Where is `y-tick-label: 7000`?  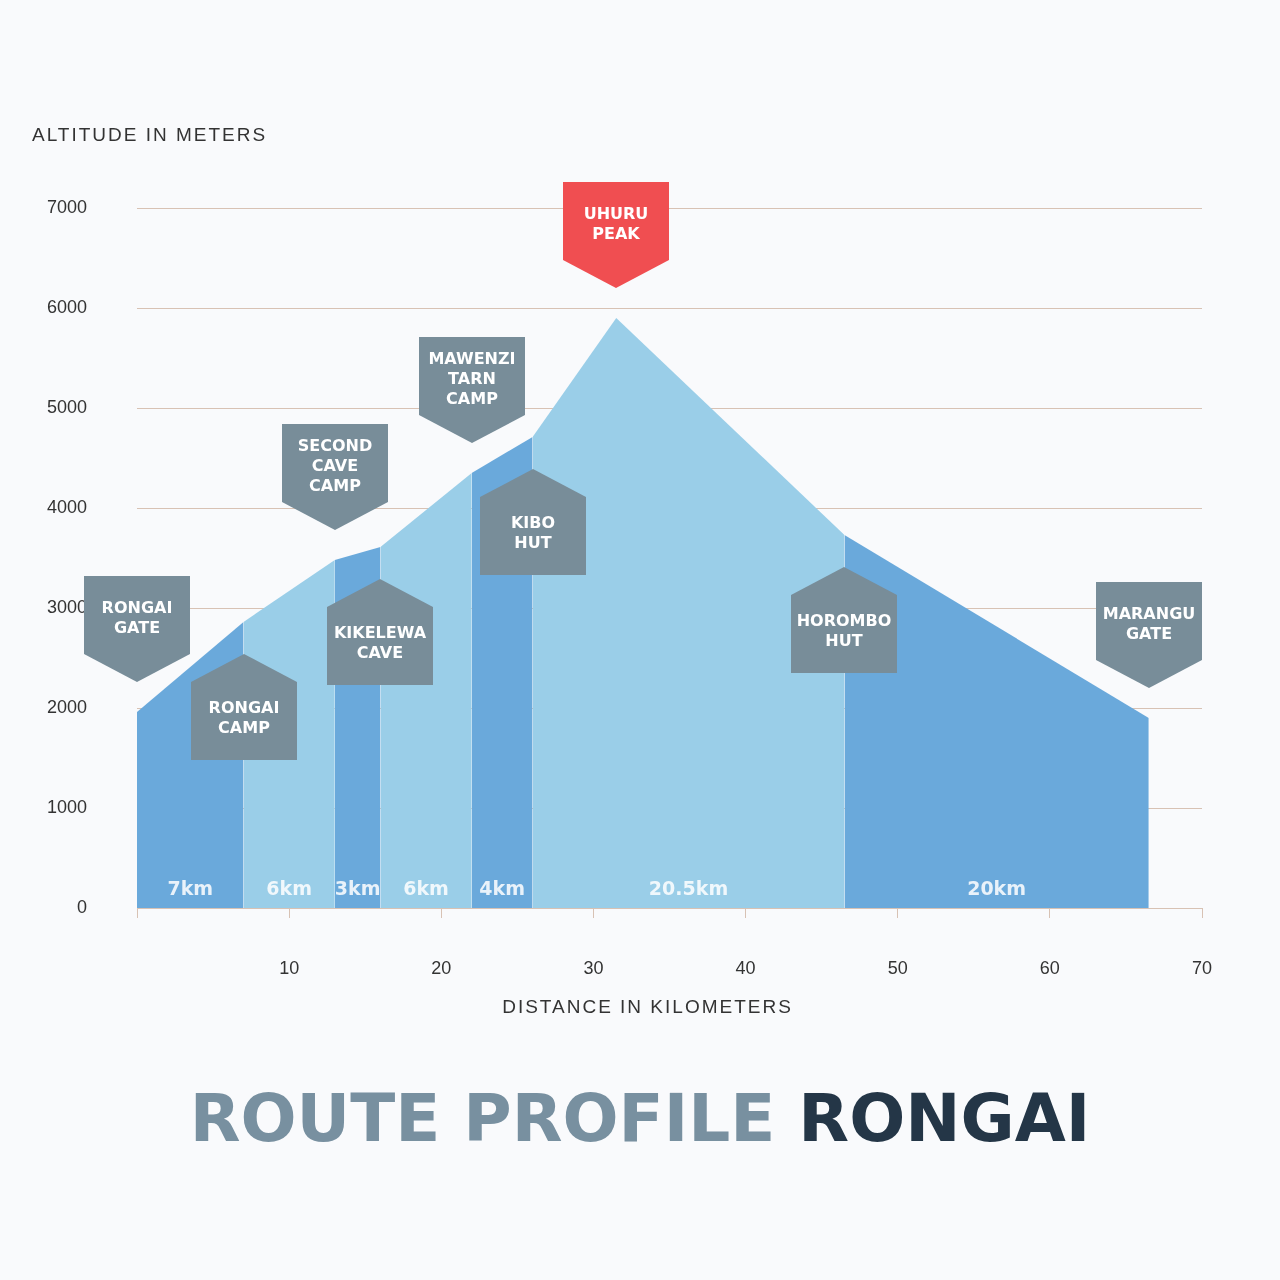 y-tick-label: 7000 is located at coordinates (66, 206).